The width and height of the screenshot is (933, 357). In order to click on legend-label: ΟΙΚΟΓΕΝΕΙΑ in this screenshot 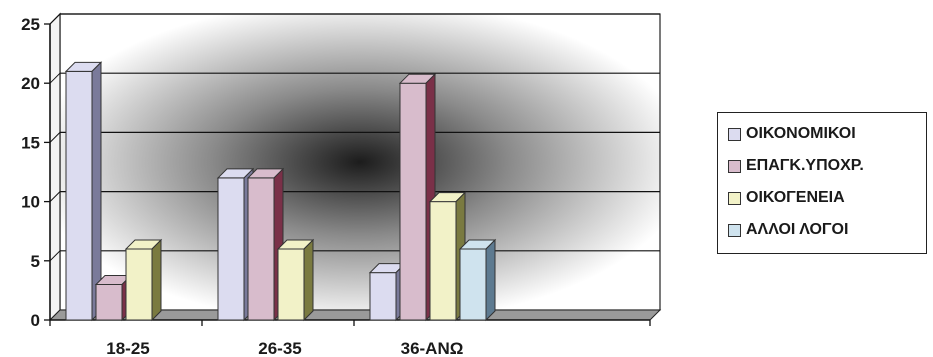, I will do `click(795, 197)`.